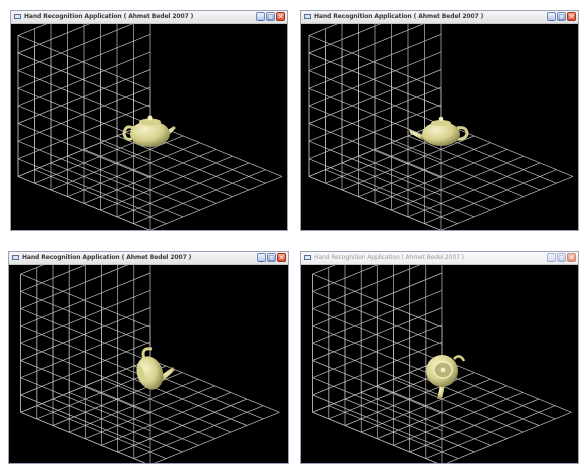  I want to click on status-caption: ~ ~ ~ ~ ~, so click(308, 230).